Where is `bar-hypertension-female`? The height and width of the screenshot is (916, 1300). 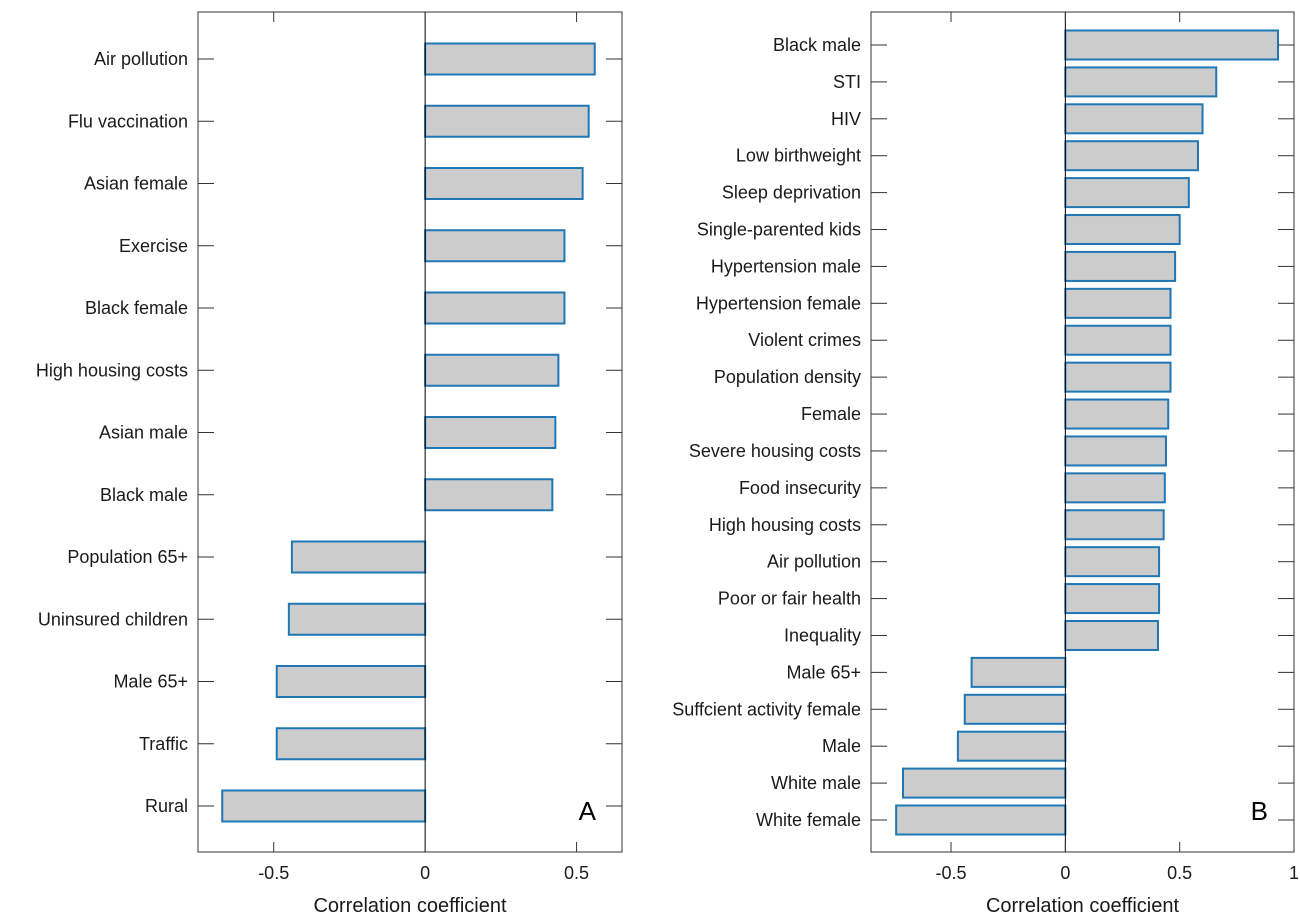
bar-hypertension-female is located at coordinates (1118, 303).